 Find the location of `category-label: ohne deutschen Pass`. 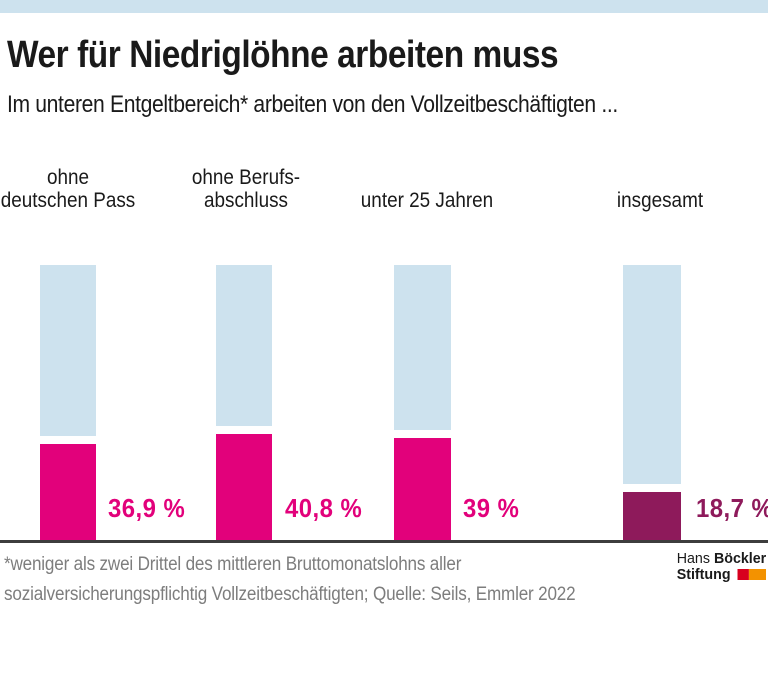

category-label: ohne deutschen Pass is located at coordinates (68, 189).